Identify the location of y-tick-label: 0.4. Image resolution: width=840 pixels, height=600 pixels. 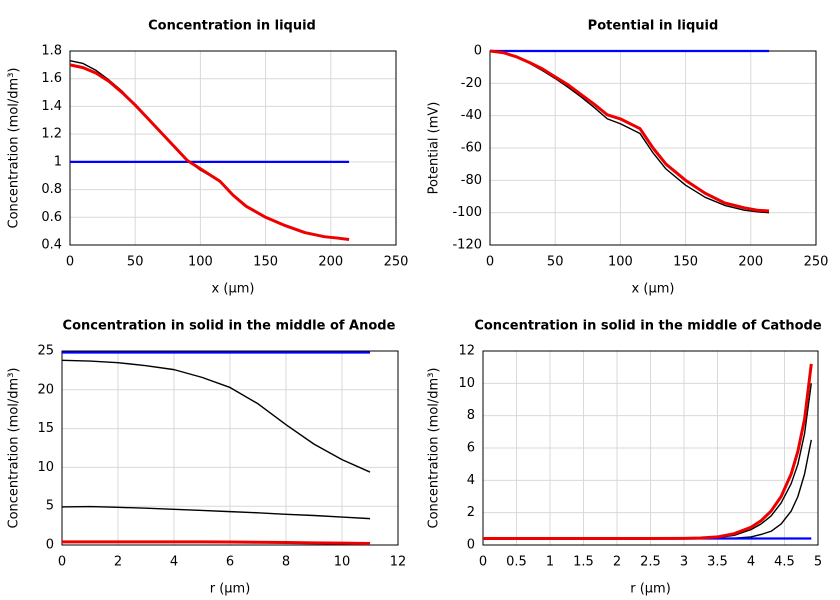
(51, 245).